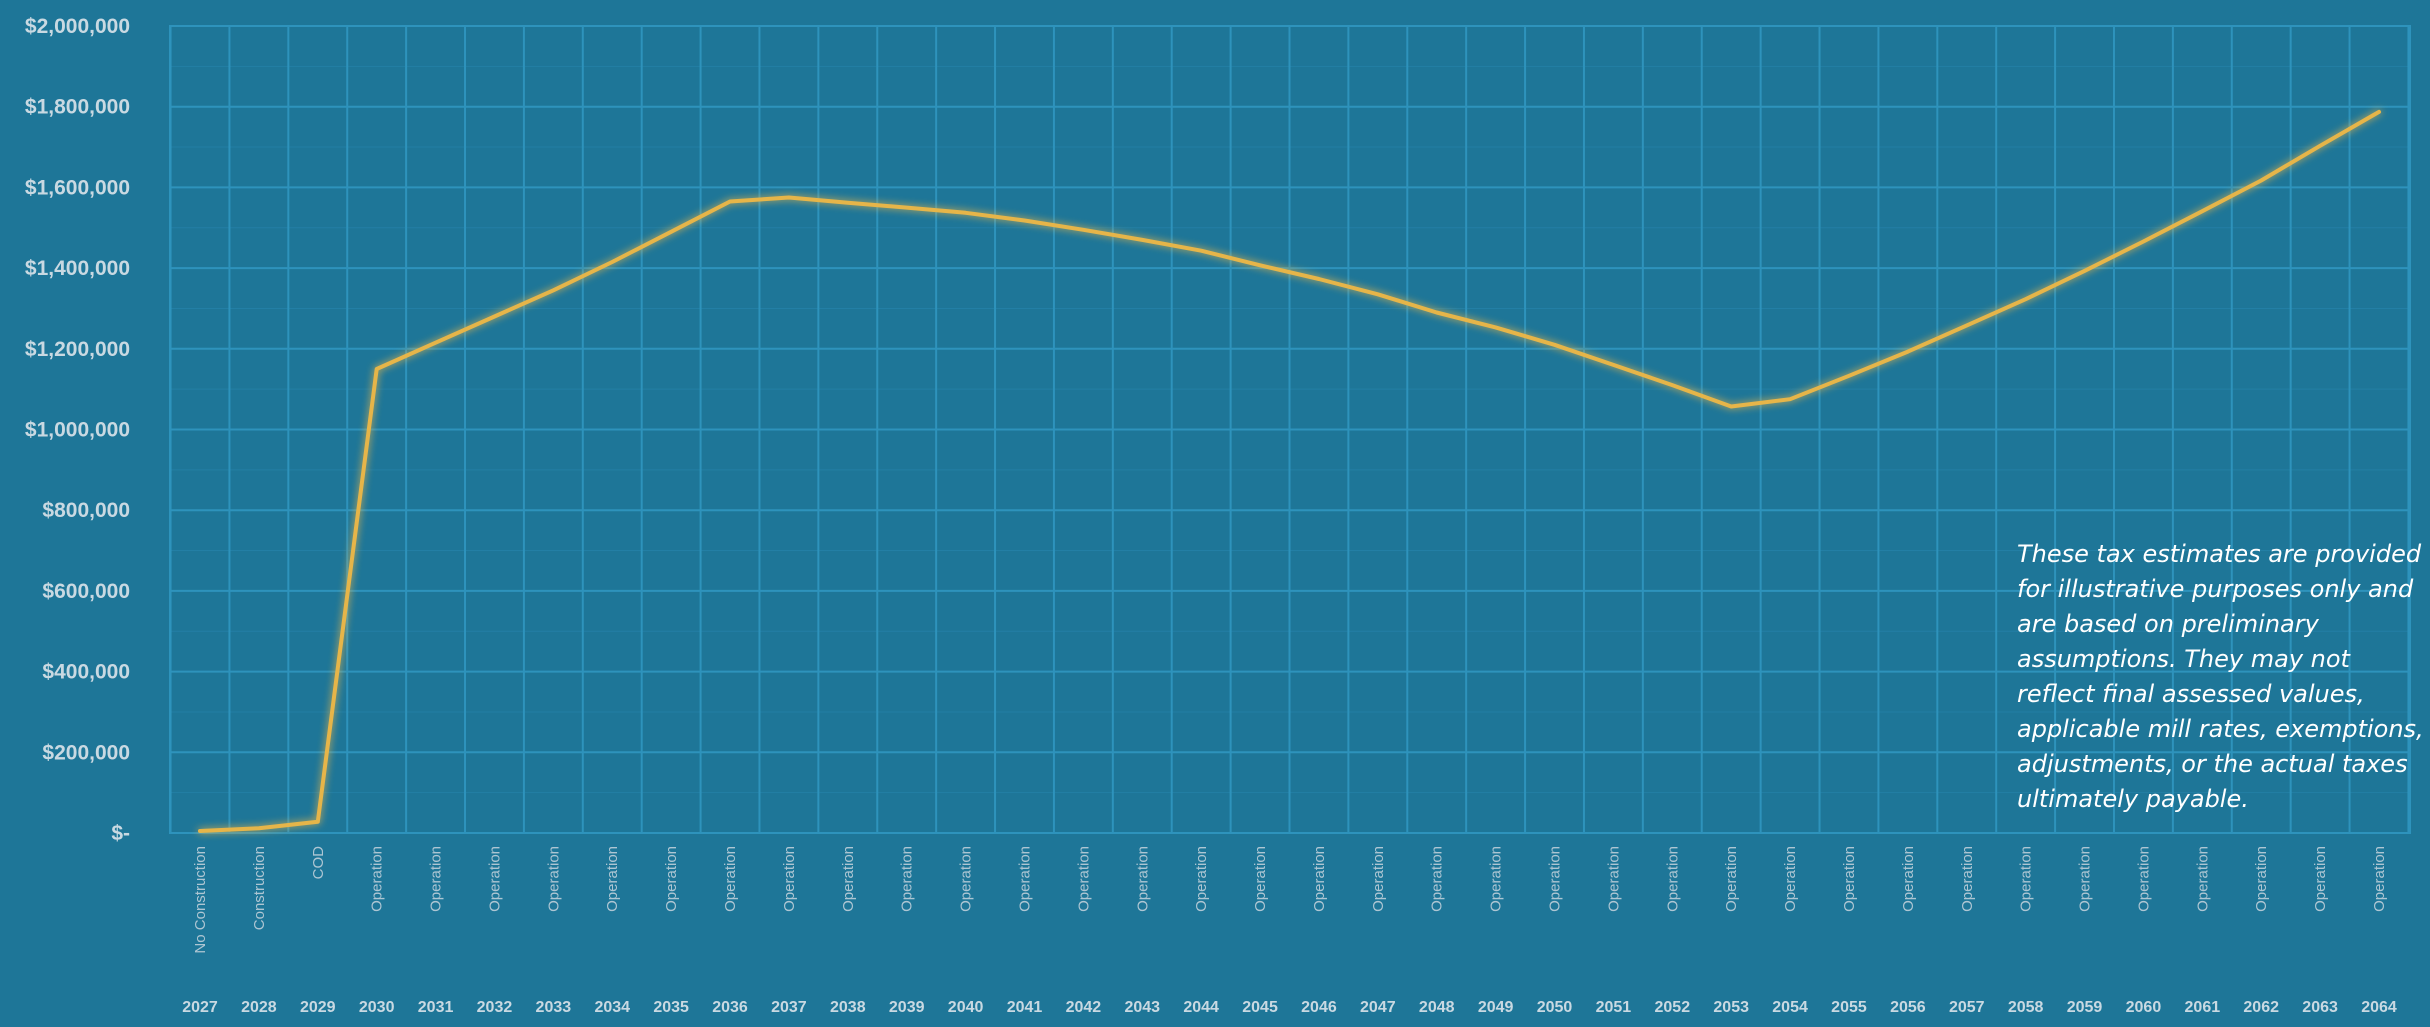  Describe the element at coordinates (86, 591) in the screenshot. I see `y-tick-label: $600,000` at that location.